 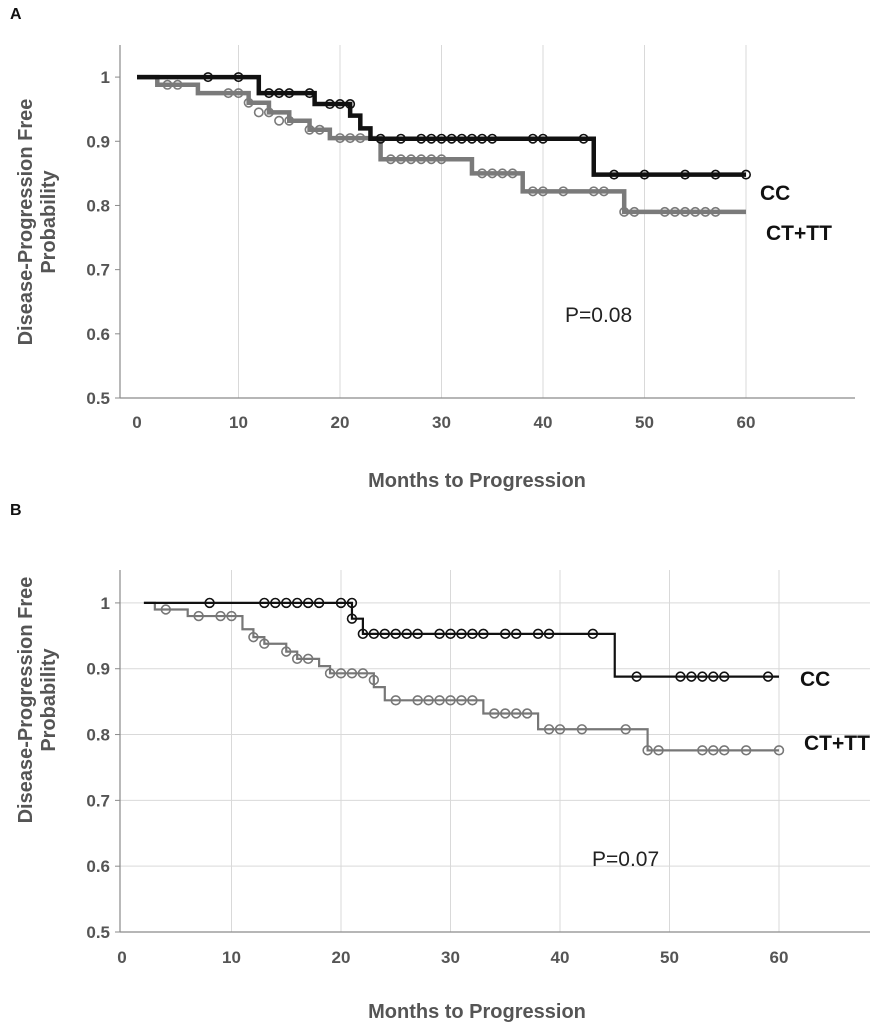 What do you see at coordinates (238, 422) in the screenshot?
I see `x-tick-label: 10` at bounding box center [238, 422].